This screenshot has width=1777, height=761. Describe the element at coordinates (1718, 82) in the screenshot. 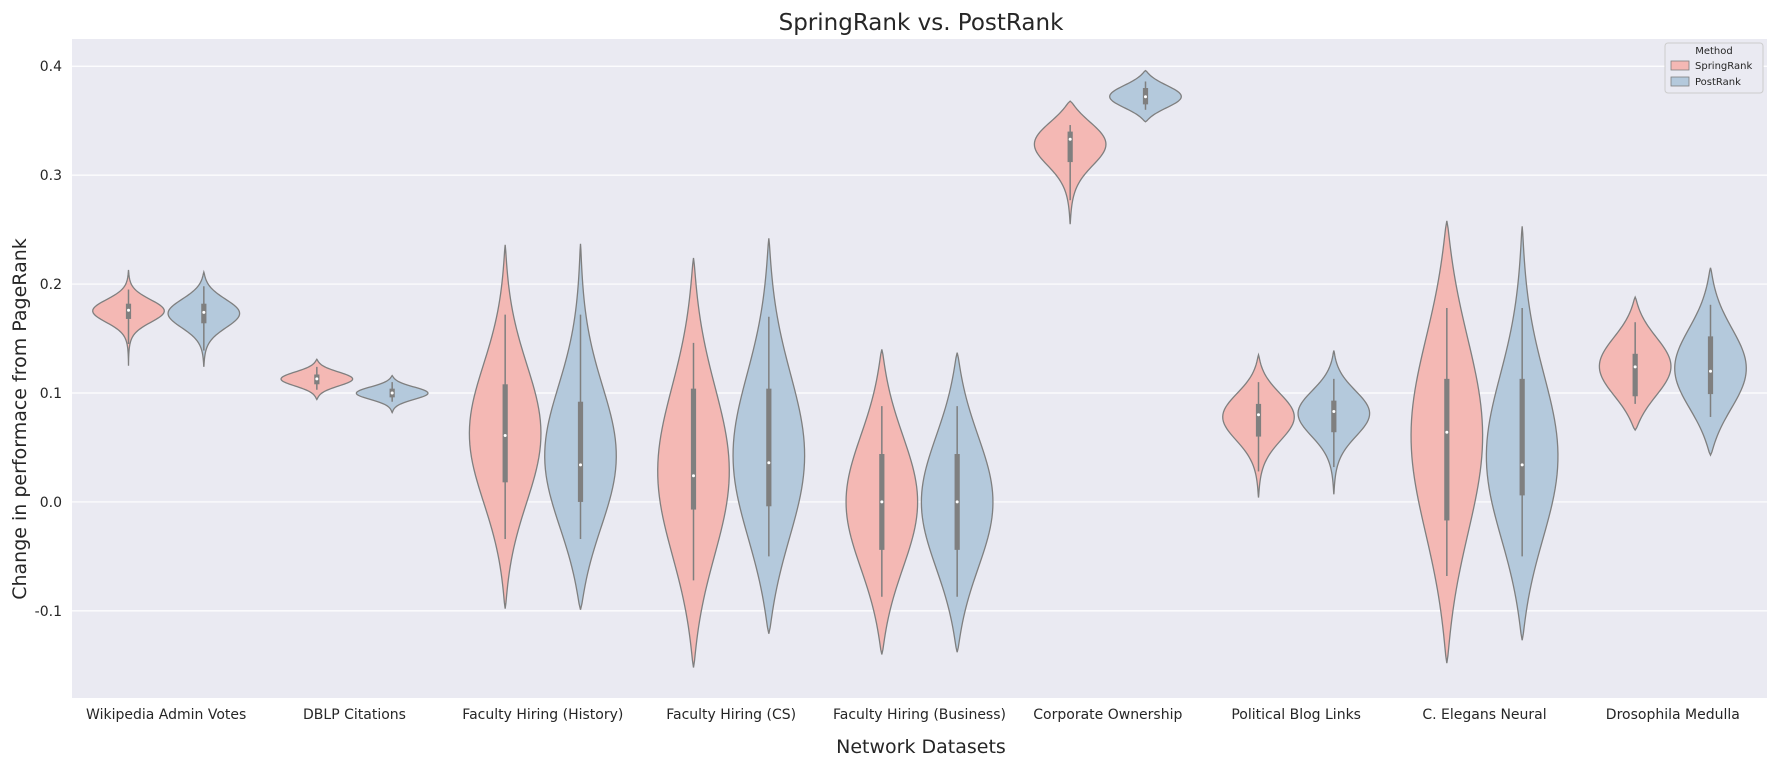

I see `legend-label-postrank: PostRank` at that location.